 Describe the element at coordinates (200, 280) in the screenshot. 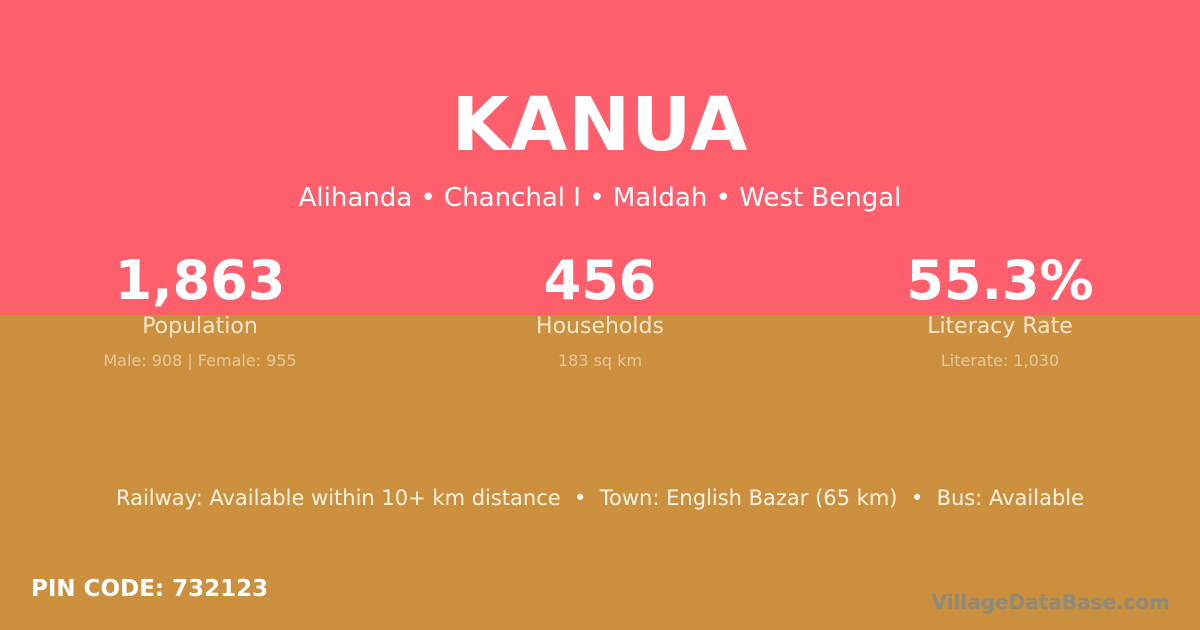

I see `stat-value: 1,863` at that location.